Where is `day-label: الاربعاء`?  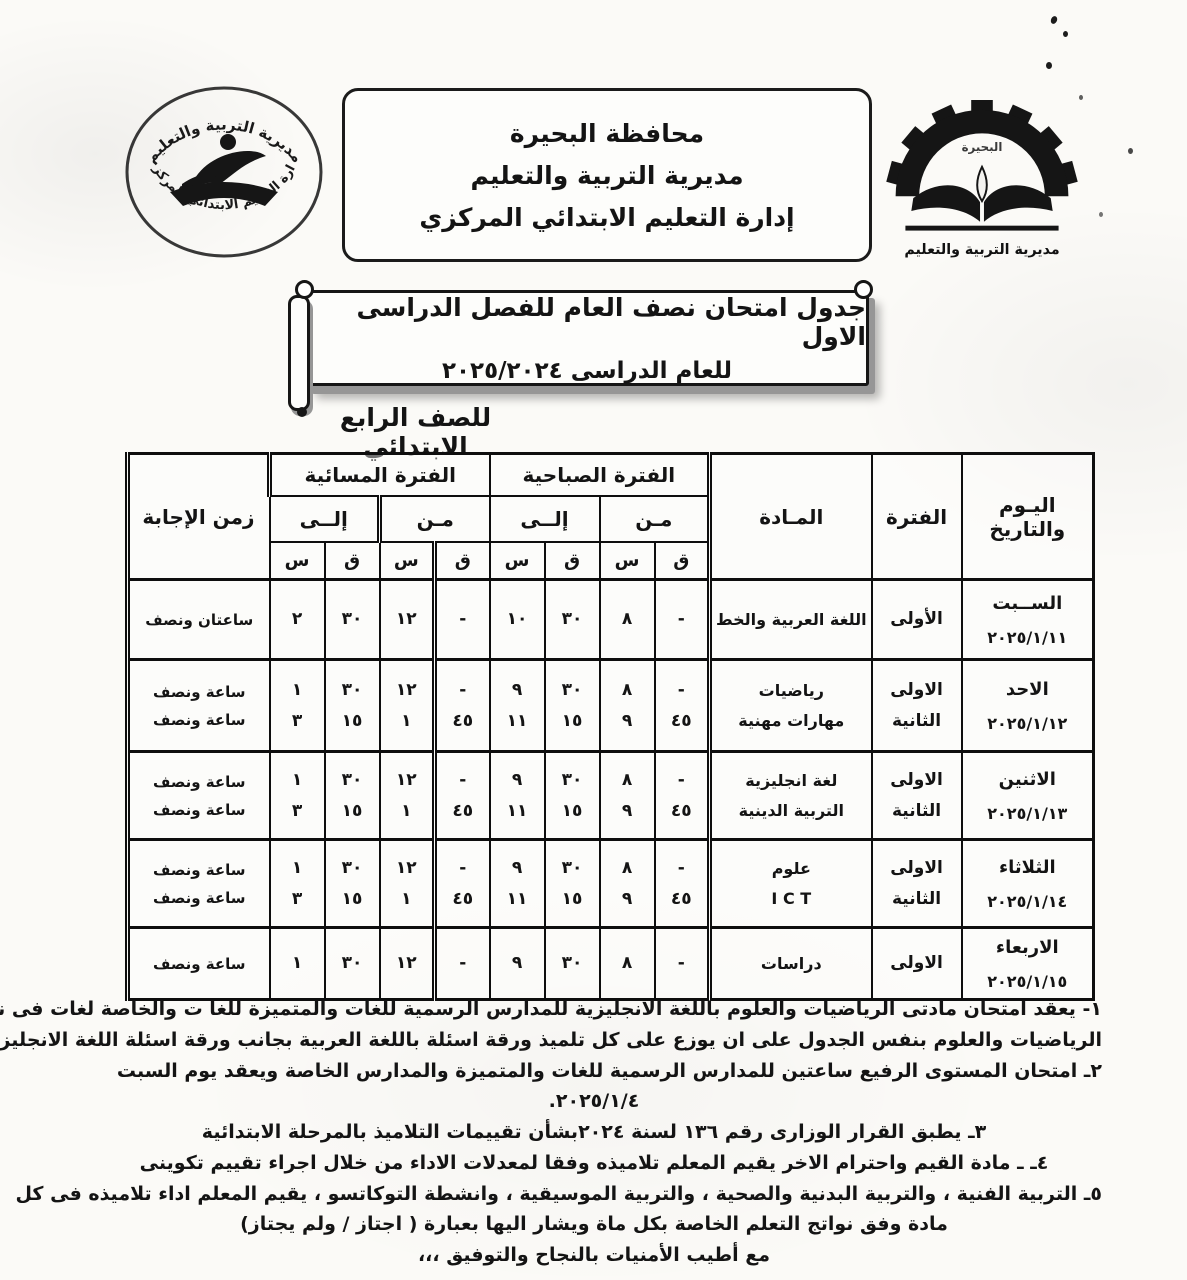 day-label: الاربعاء is located at coordinates (1027, 947).